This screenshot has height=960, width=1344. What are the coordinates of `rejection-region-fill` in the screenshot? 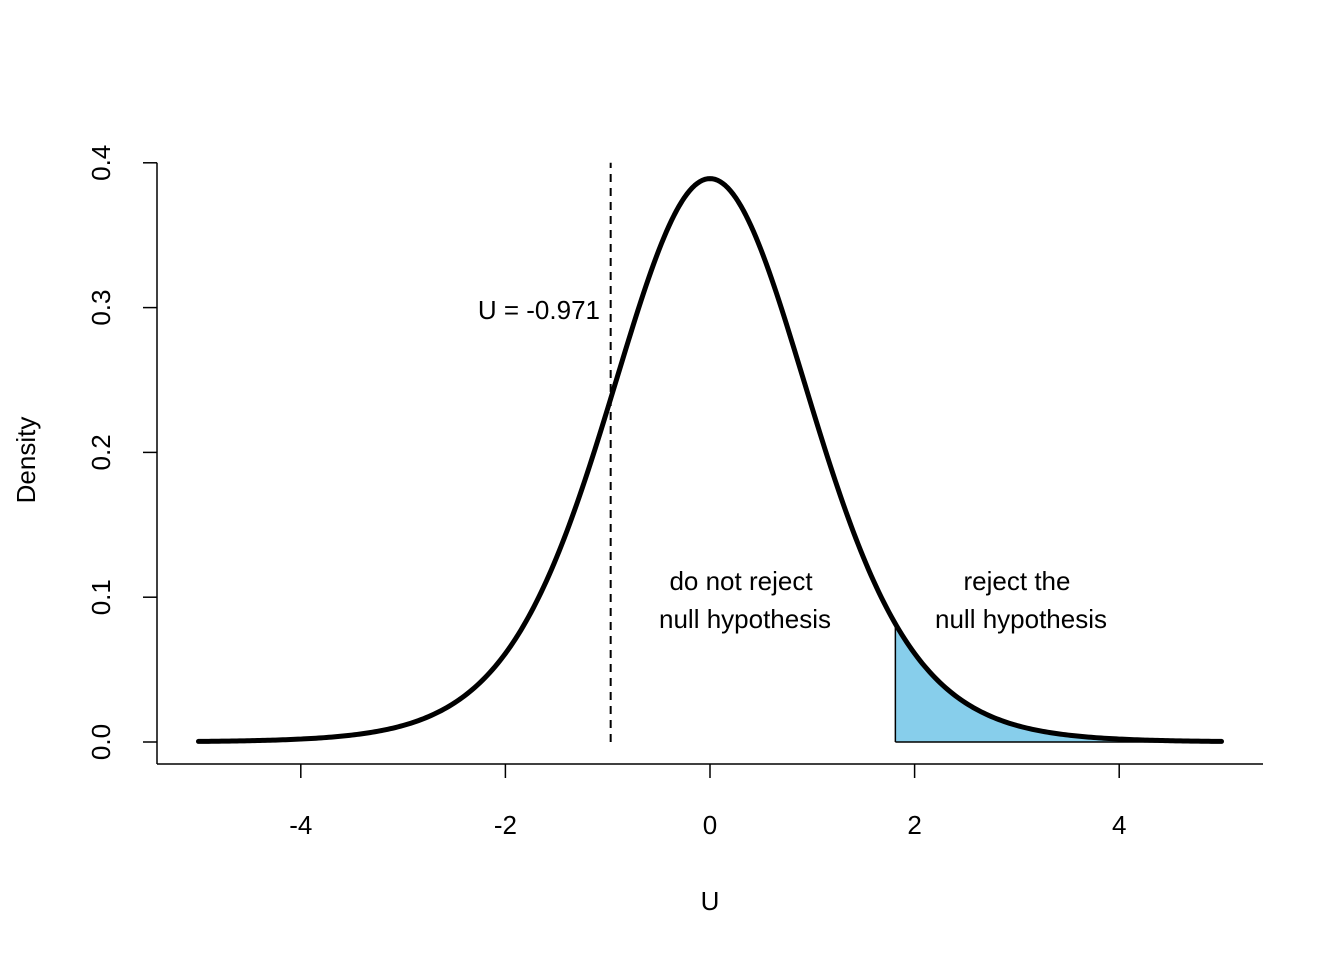 It's located at (1058, 682).